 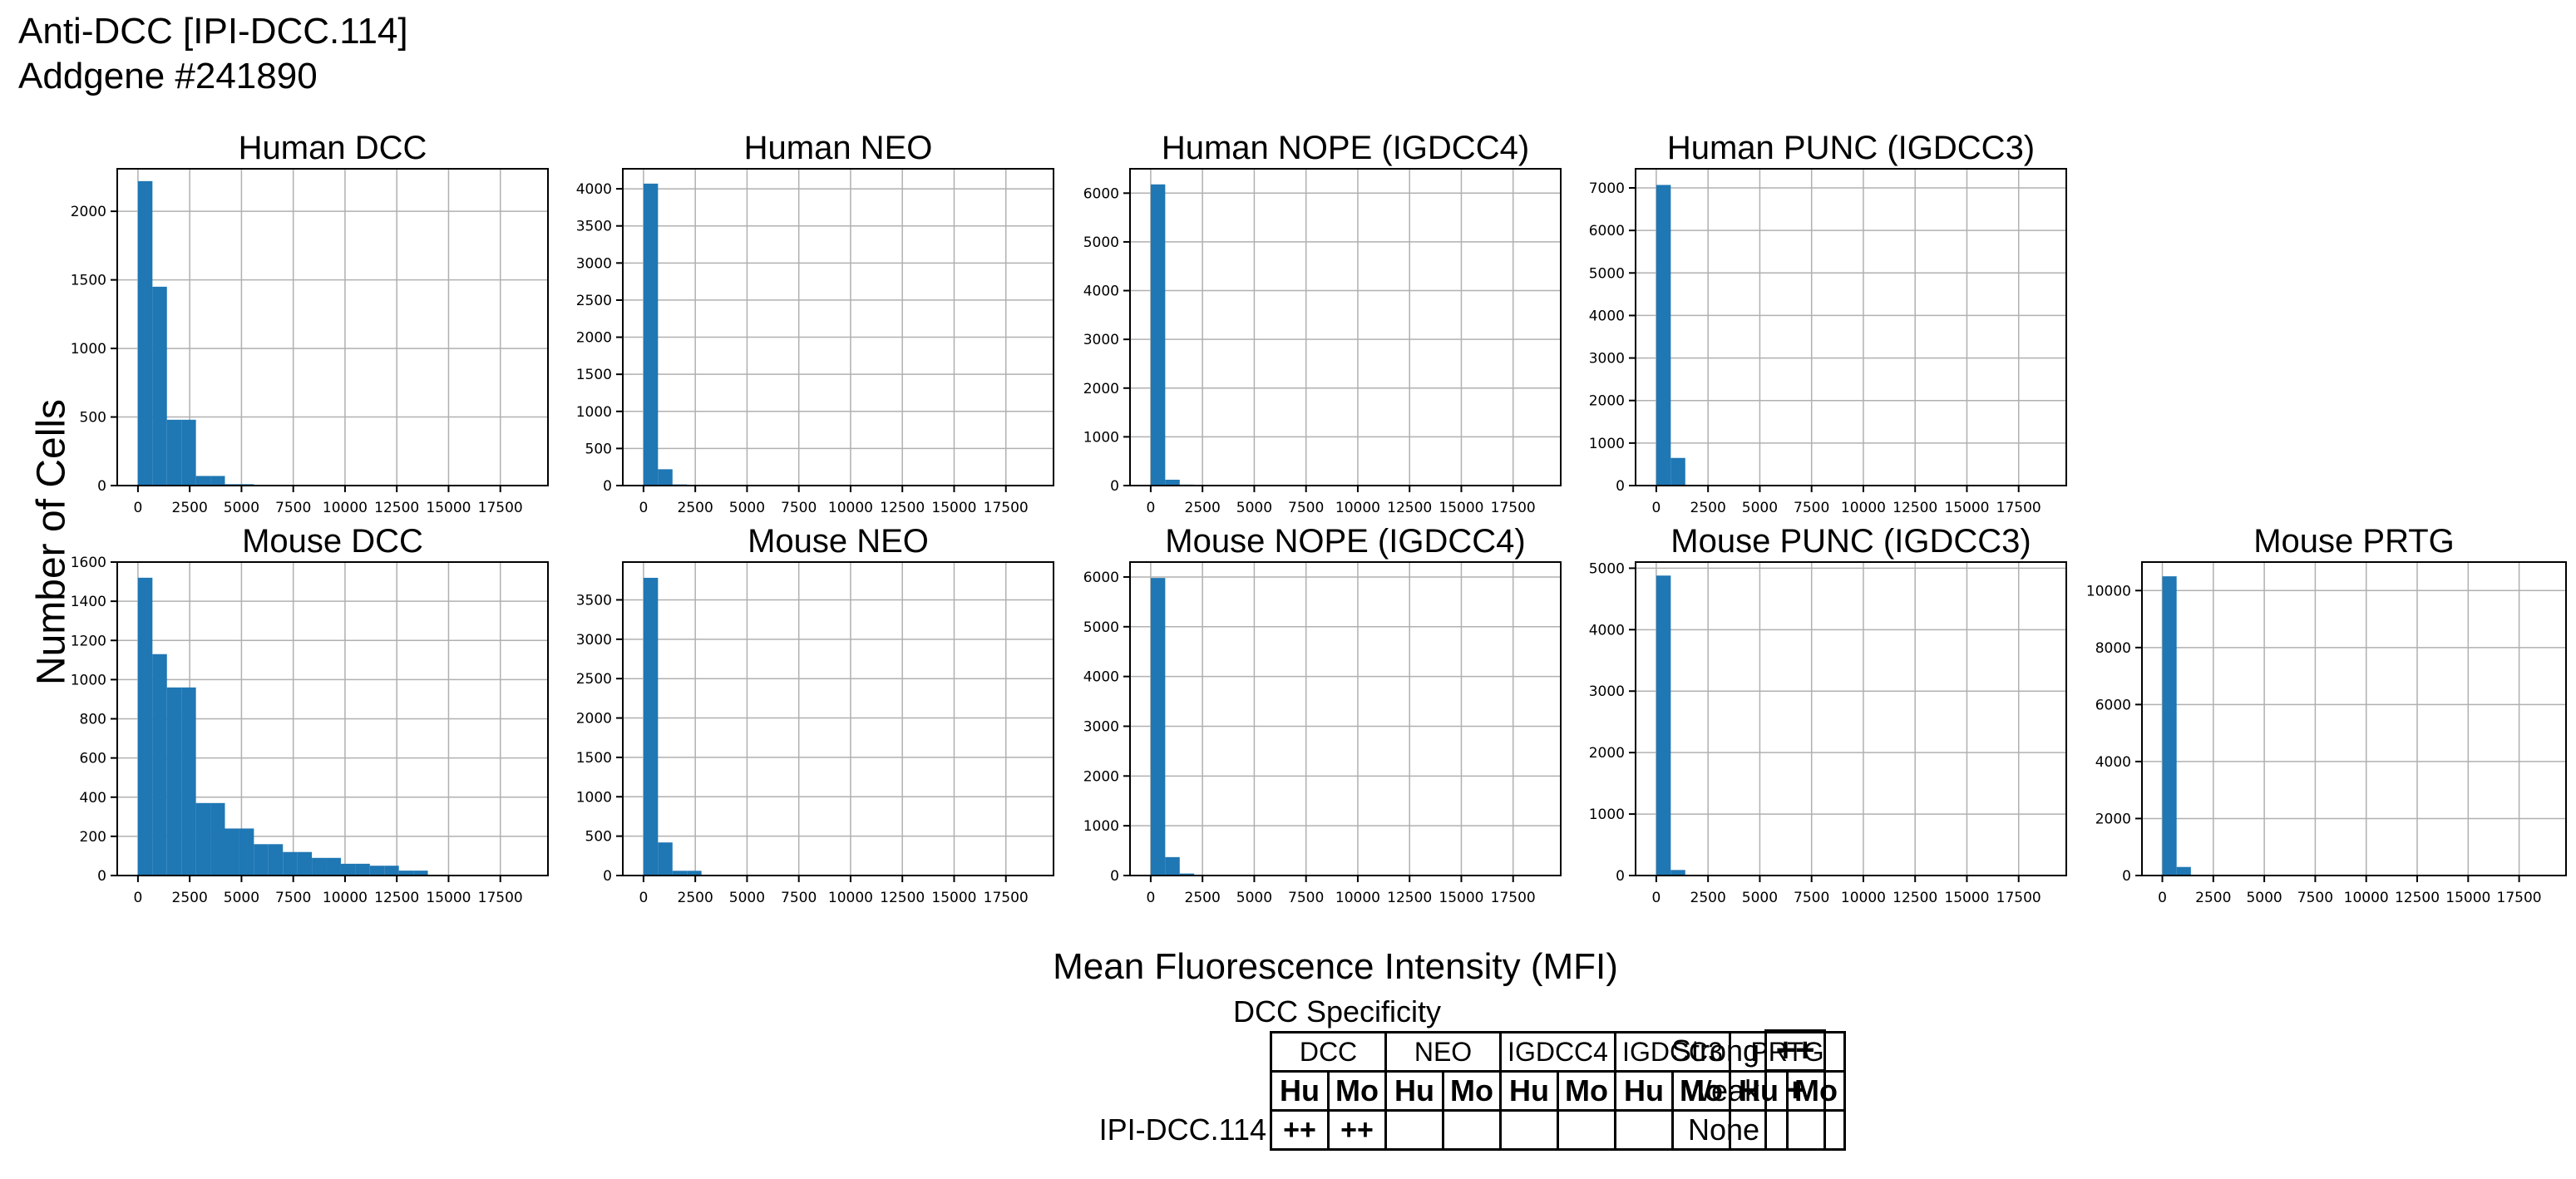 I want to click on figure-title: Anti-DCC [IPI-DCC.114], so click(x=213, y=32).